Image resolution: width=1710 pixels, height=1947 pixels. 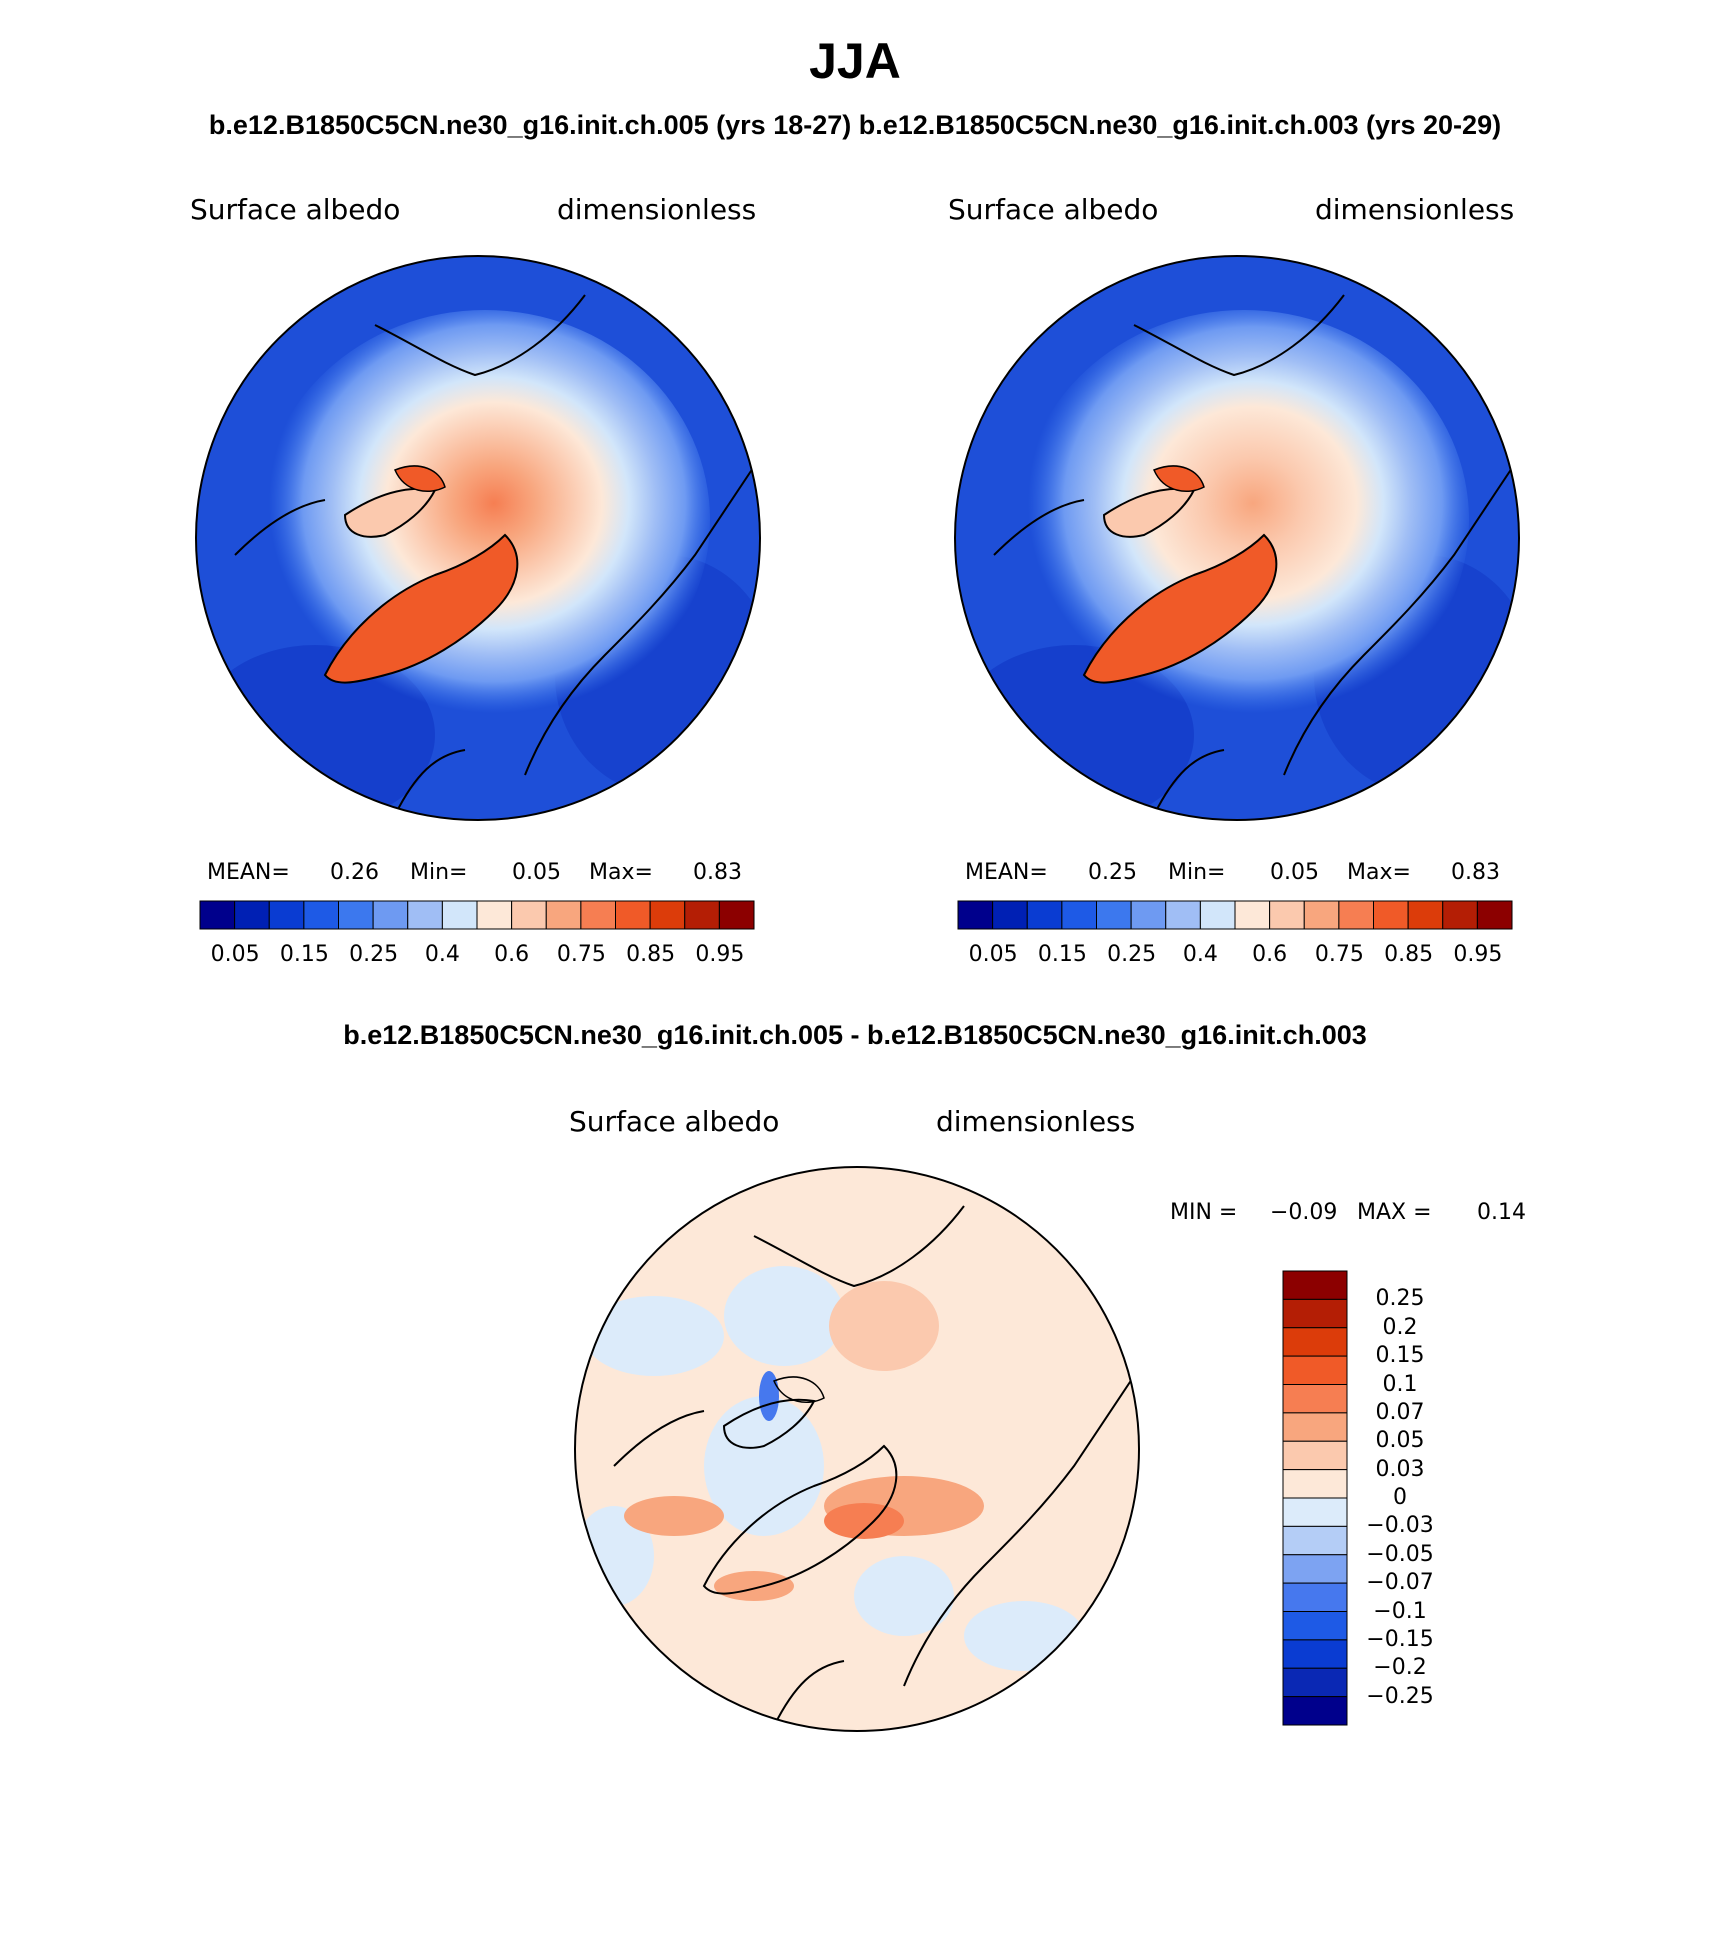 What do you see at coordinates (1379, 872) in the screenshot?
I see `panel2-max-label: Max=` at bounding box center [1379, 872].